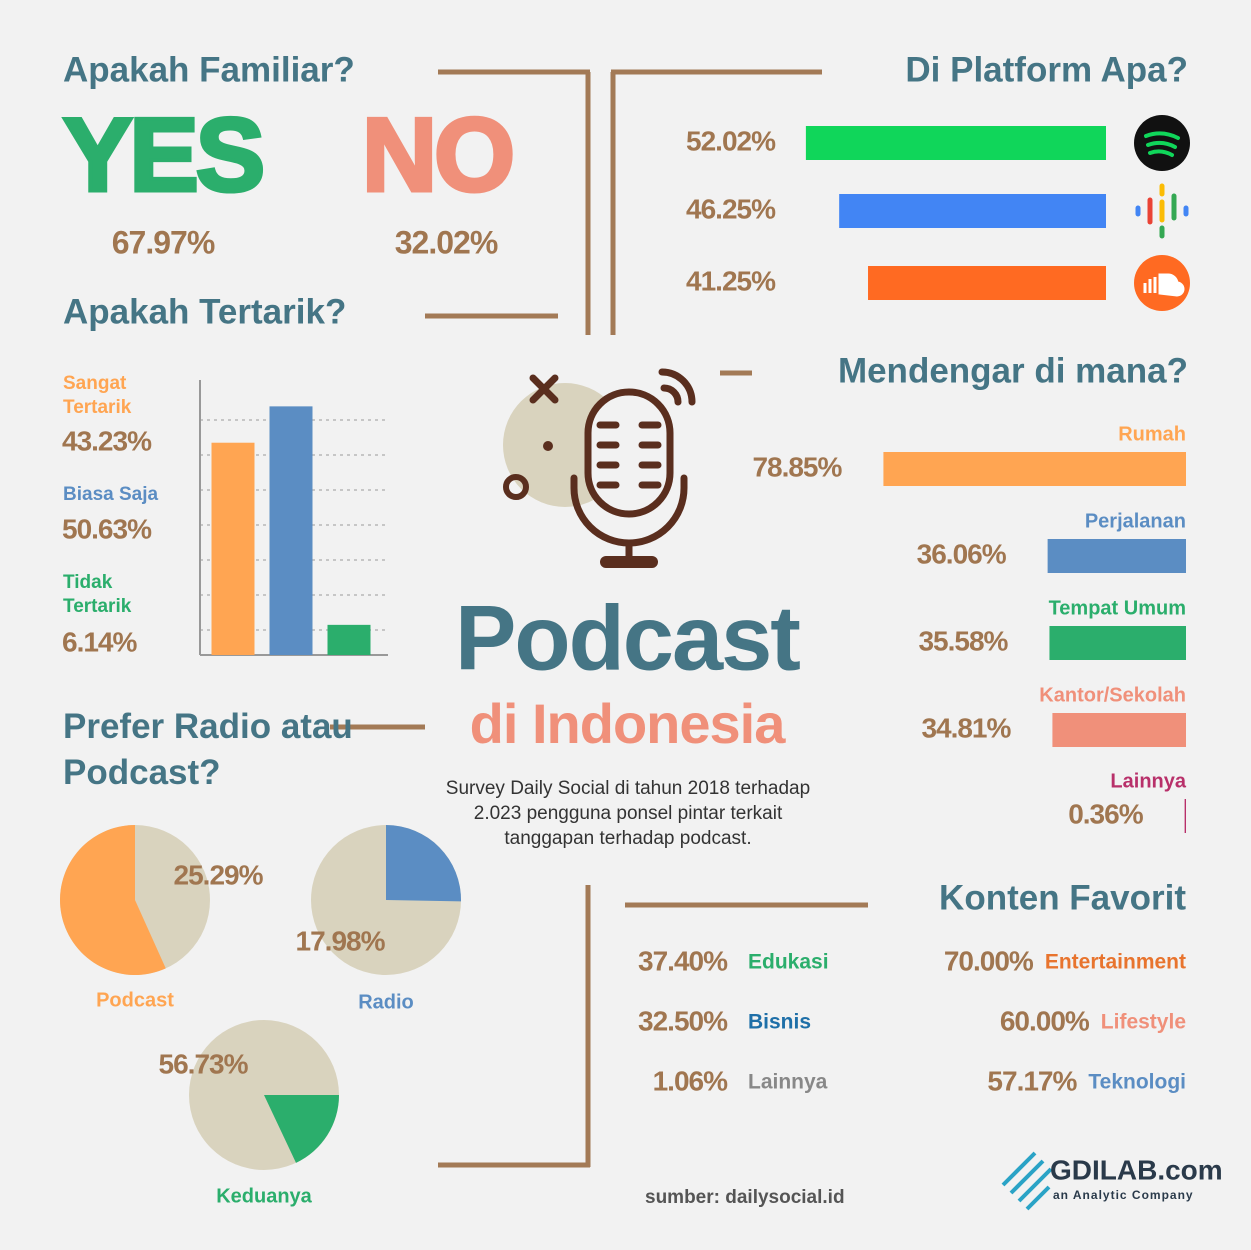 This screenshot has height=1250, width=1251. What do you see at coordinates (690, 1080) in the screenshot?
I see `value-label: 1.06%` at bounding box center [690, 1080].